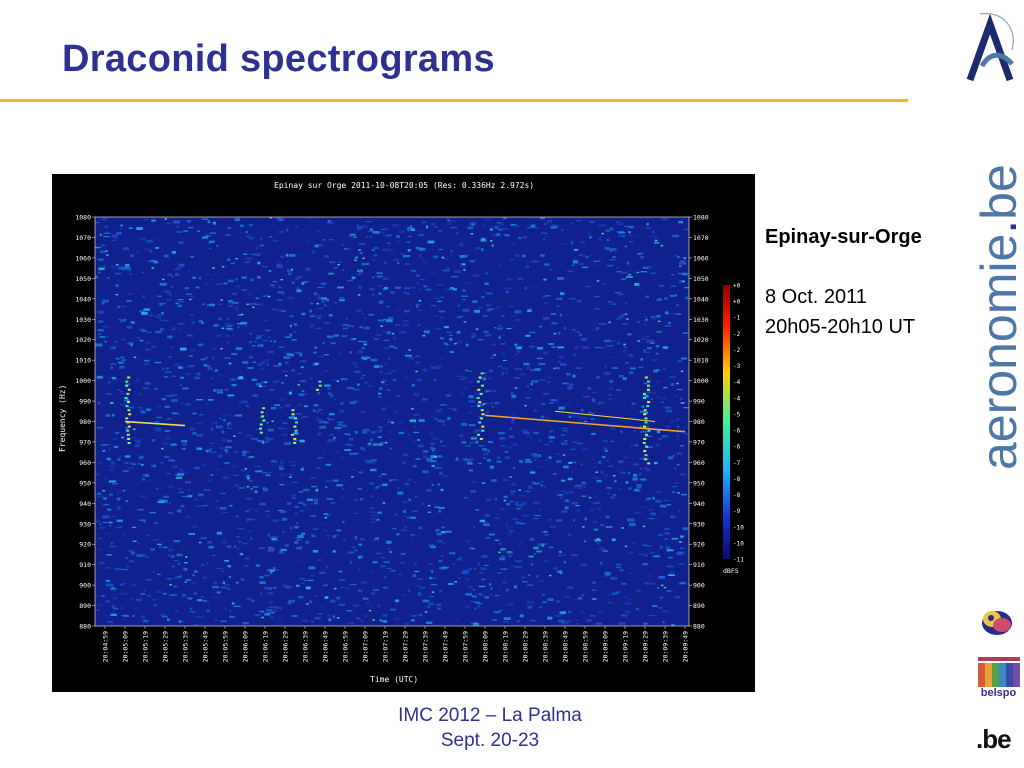 This screenshot has width=1024, height=768. I want to click on y-tick-label-left: 1020, so click(83, 340).